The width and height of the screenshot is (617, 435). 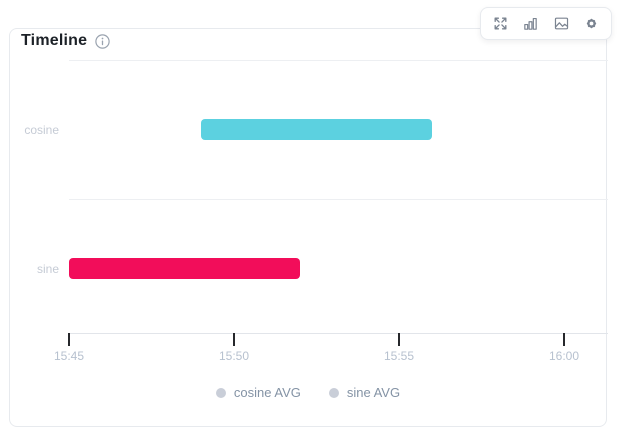 What do you see at coordinates (69, 356) in the screenshot?
I see `axis-tick-label: 15:45` at bounding box center [69, 356].